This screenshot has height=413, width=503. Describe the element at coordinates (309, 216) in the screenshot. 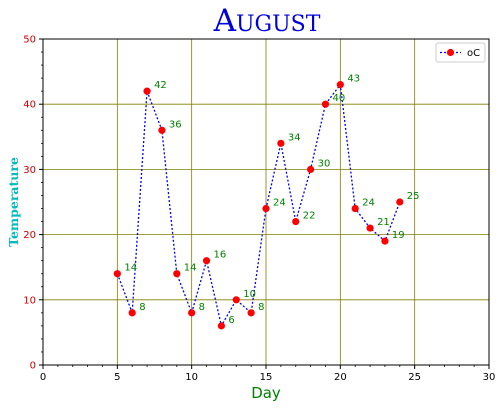

I see `data-label: 22` at that location.